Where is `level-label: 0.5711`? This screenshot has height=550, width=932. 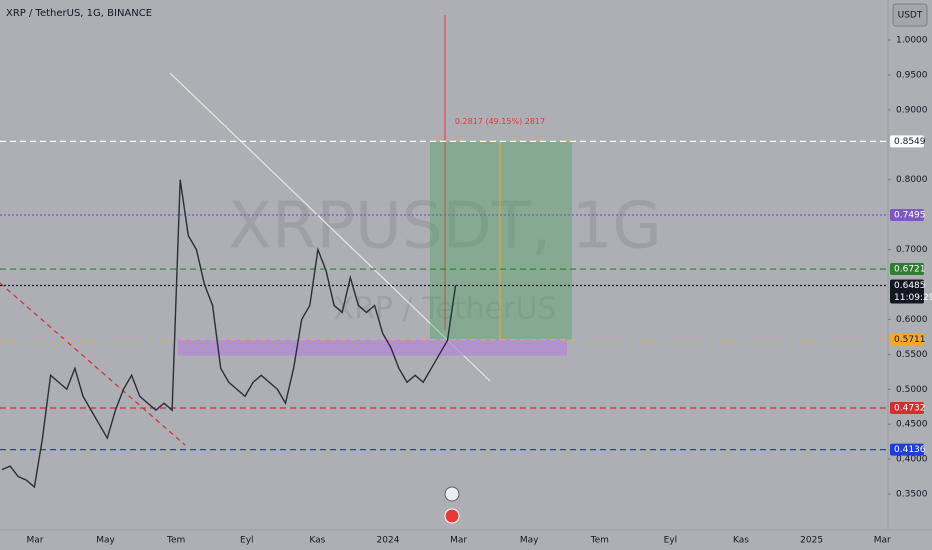 level-label: 0.5711 is located at coordinates (910, 340).